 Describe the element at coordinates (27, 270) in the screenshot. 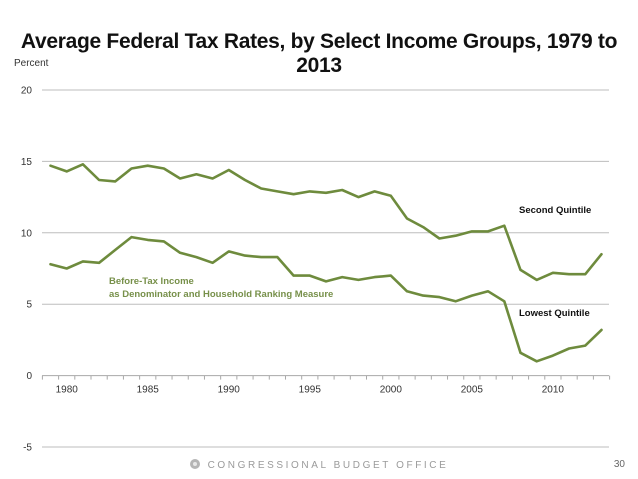

I see `y-tick-labels: 20 15 10 5 0 -5` at that location.